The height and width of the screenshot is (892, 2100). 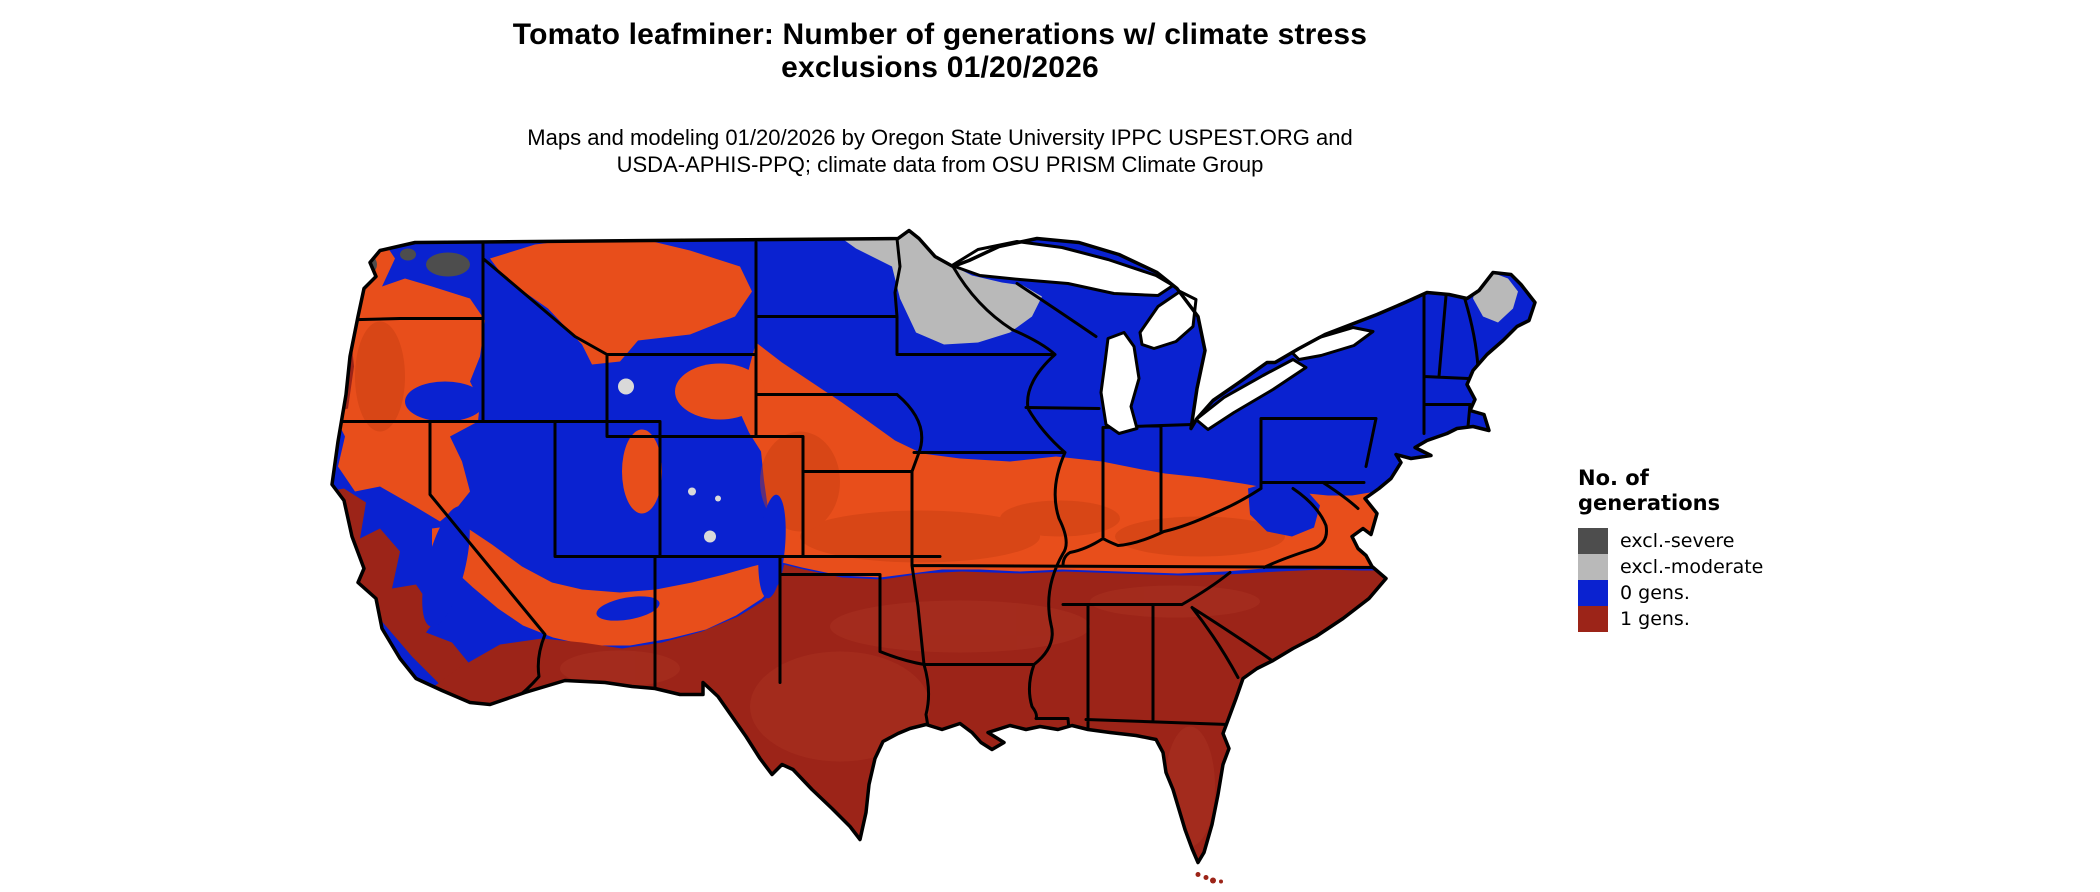 What do you see at coordinates (1692, 567) in the screenshot?
I see `legend-label-excl-moderate: excl.-moderate` at bounding box center [1692, 567].